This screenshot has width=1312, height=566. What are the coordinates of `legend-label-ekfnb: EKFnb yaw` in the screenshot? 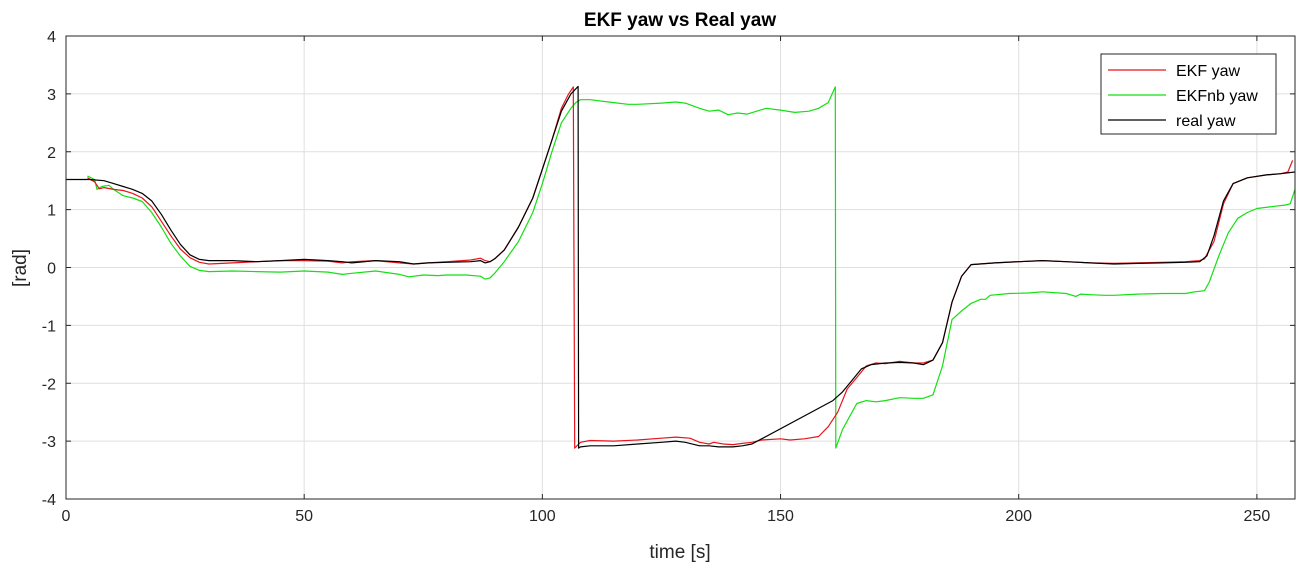 It's located at (1217, 96).